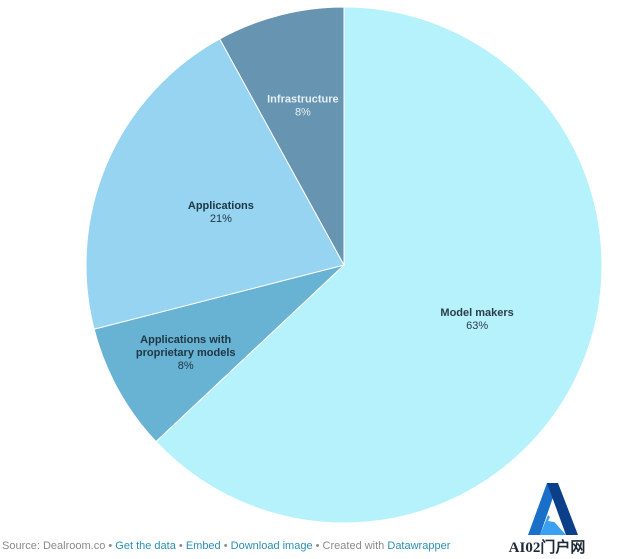 The width and height of the screenshot is (640, 559). I want to click on download-image-link: Download image, so click(271, 546).